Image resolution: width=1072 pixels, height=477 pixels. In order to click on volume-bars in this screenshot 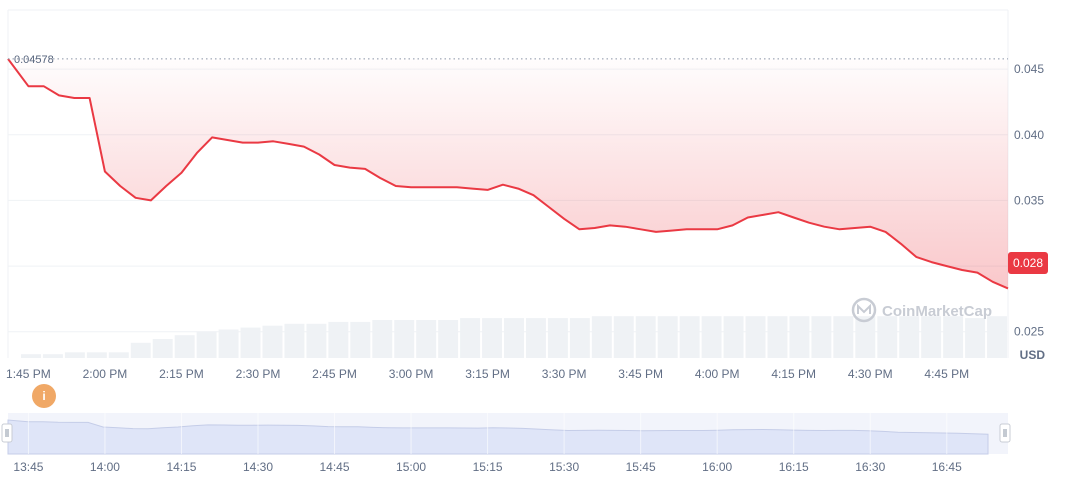, I will do `click(514, 337)`.